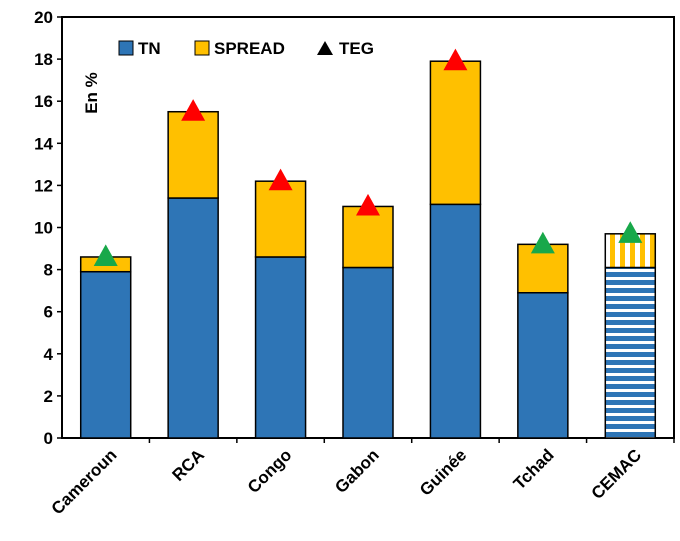  Describe the element at coordinates (43, 228) in the screenshot. I see `y-tick-label: 10` at that location.